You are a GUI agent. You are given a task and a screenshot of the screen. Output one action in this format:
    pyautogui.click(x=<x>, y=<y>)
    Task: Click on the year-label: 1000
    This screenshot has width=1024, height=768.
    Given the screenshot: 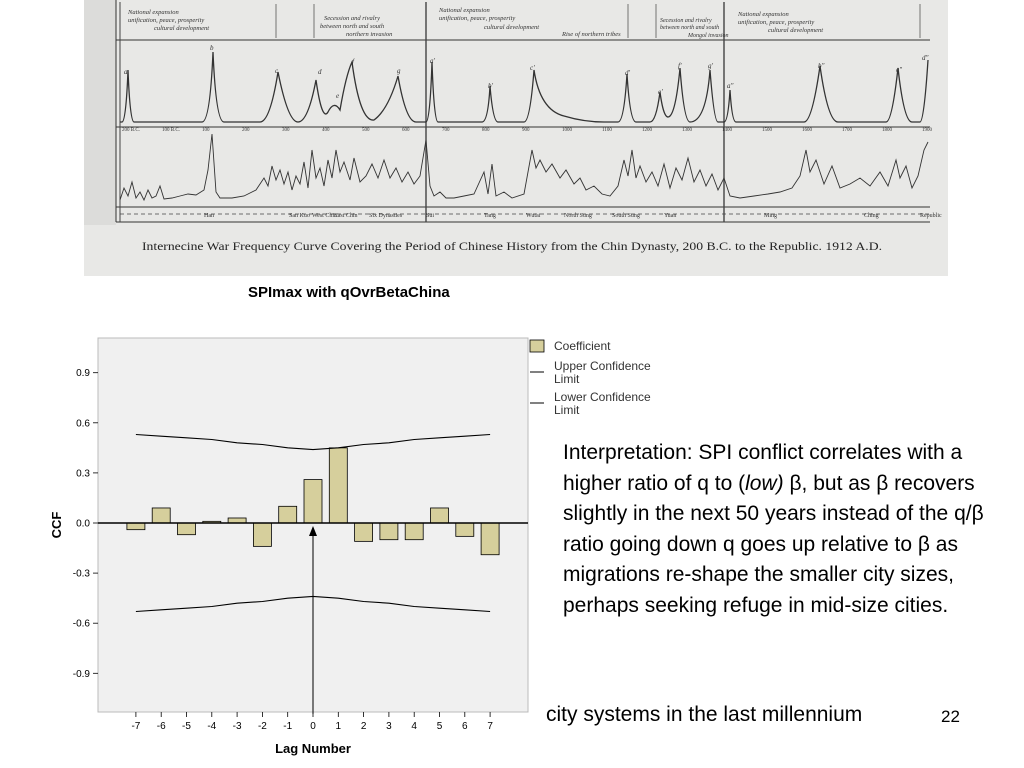 What is the action you would take?
    pyautogui.click(x=567, y=130)
    